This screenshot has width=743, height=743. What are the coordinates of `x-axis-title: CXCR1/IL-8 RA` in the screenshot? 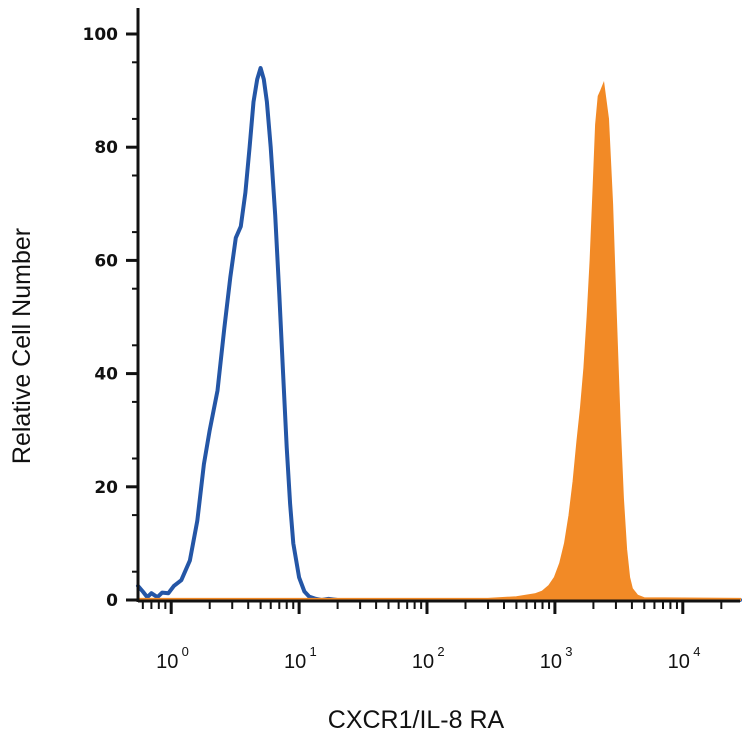 It's located at (416, 720).